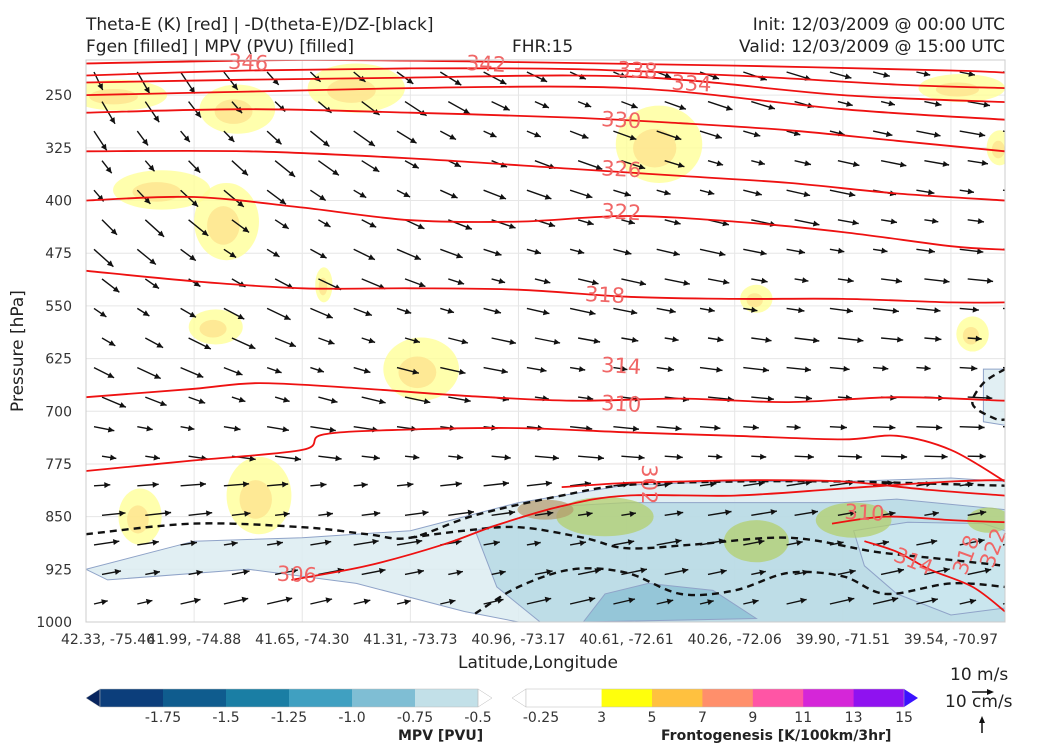  What do you see at coordinates (776, 736) in the screenshot?
I see `fgen-colorbar-label: Frontogenesis [K/100km/3hr]` at bounding box center [776, 736].